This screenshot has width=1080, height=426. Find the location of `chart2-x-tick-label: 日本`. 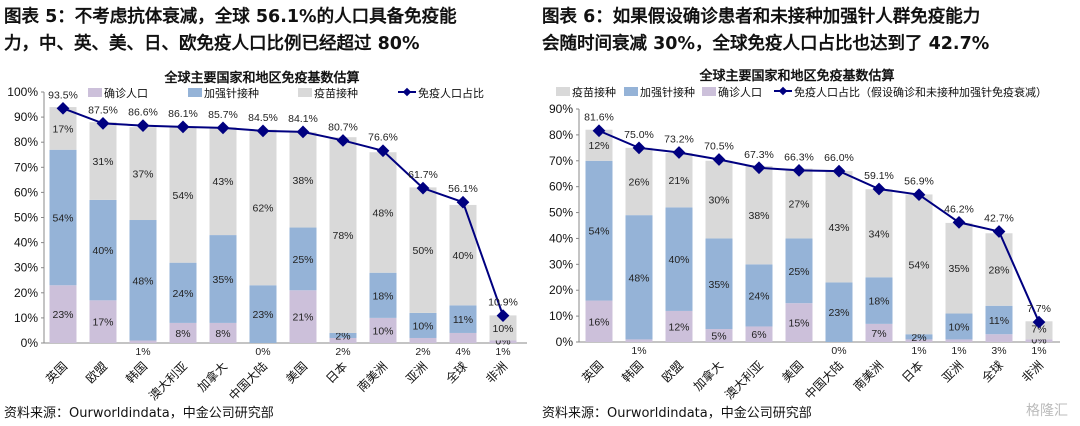

chart2-x-tick-label: 日本 is located at coordinates (912, 371).